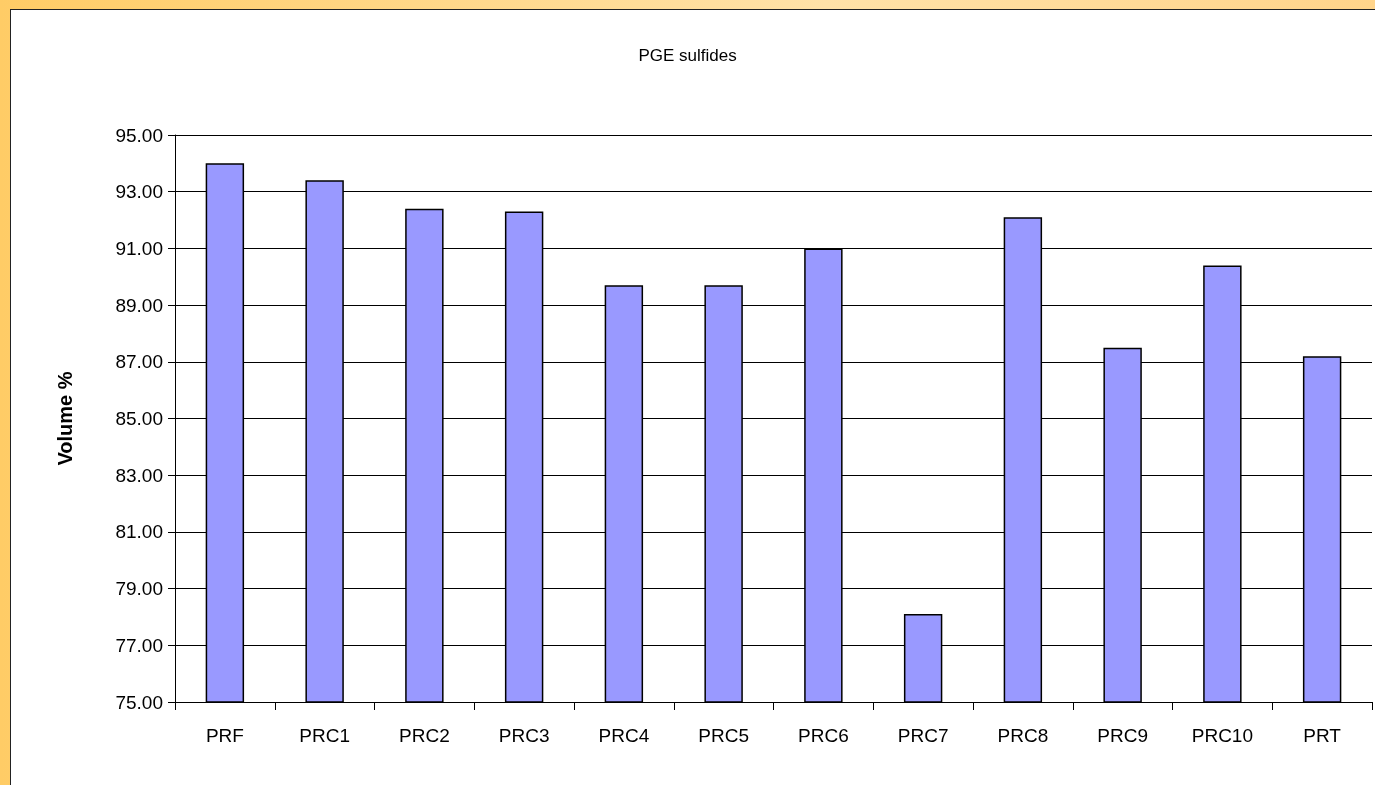  What do you see at coordinates (139, 192) in the screenshot?
I see `y-tick-label: 93.00` at bounding box center [139, 192].